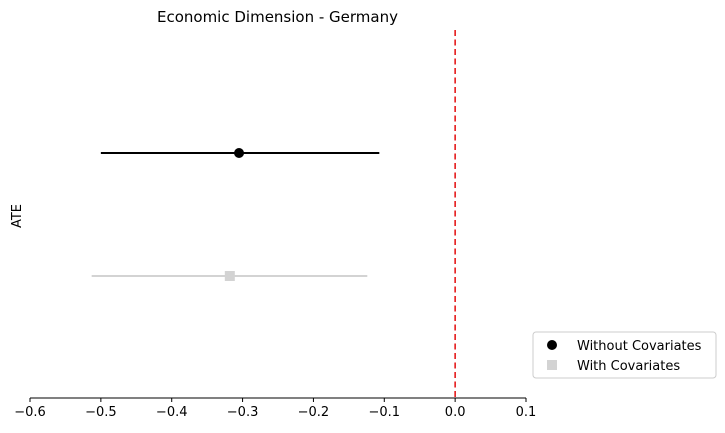 The height and width of the screenshot is (433, 725). What do you see at coordinates (628, 366) in the screenshot?
I see `legend-label-with-covariates: With Covariates` at bounding box center [628, 366].